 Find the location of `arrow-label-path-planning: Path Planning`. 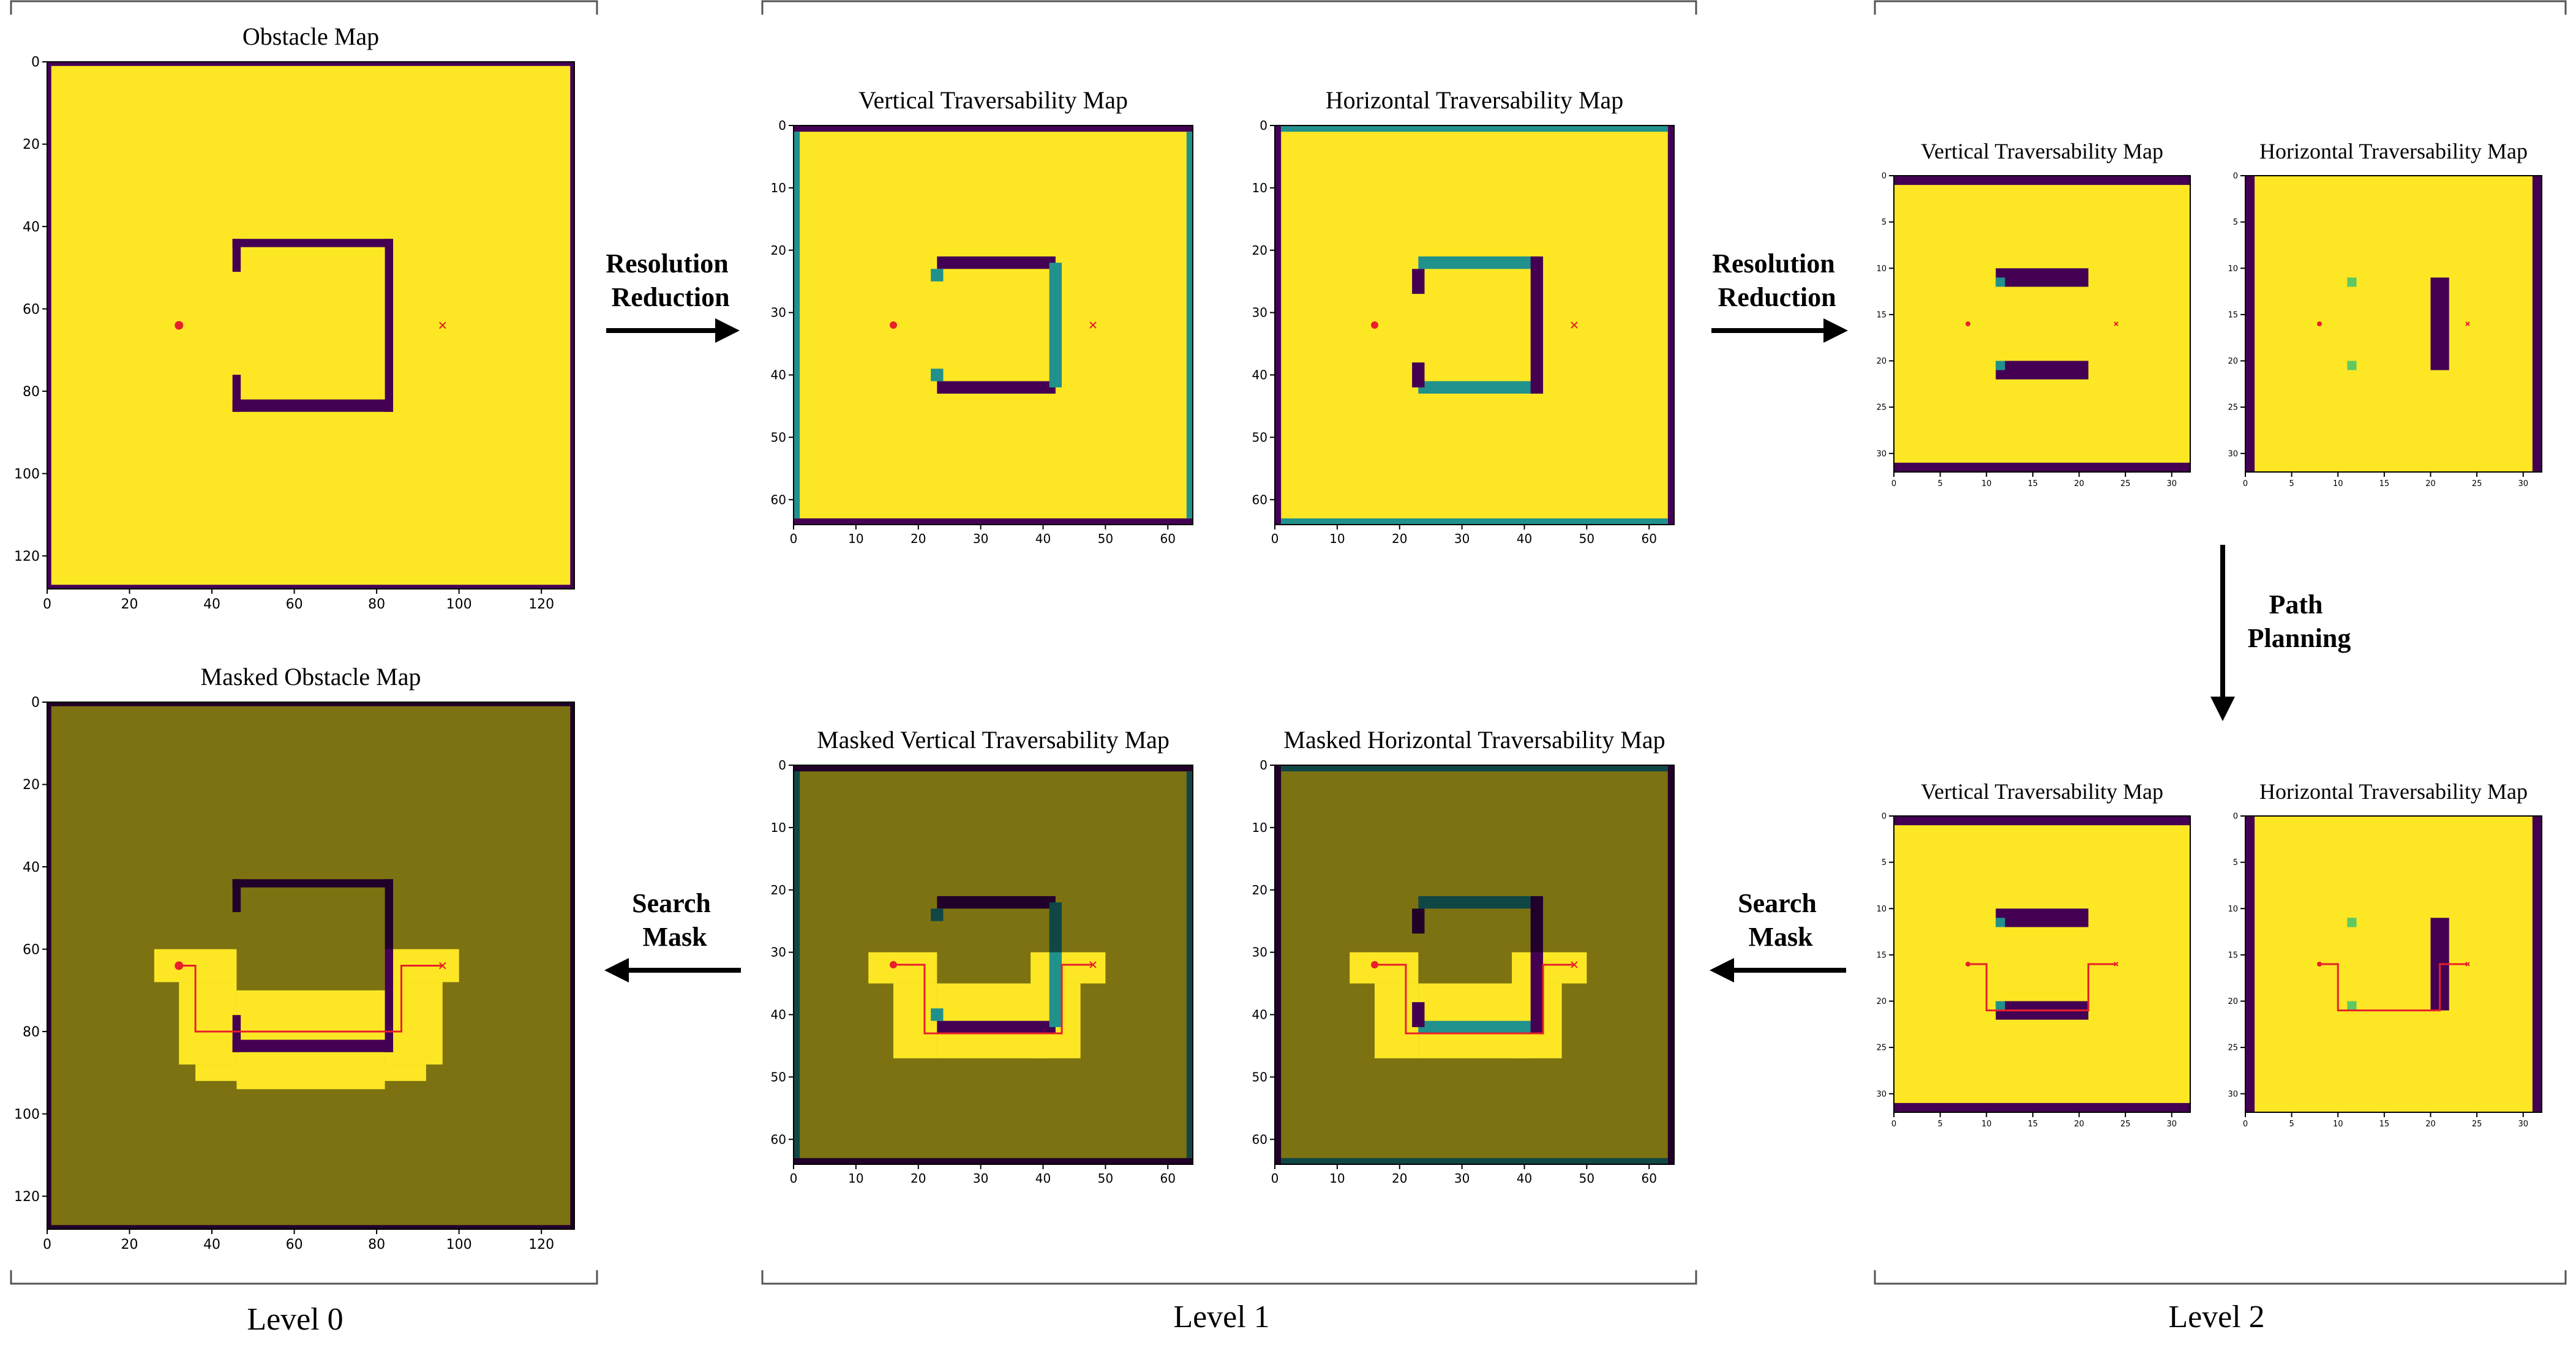

arrow-label-path-planning: Path Planning is located at coordinates (2299, 621).